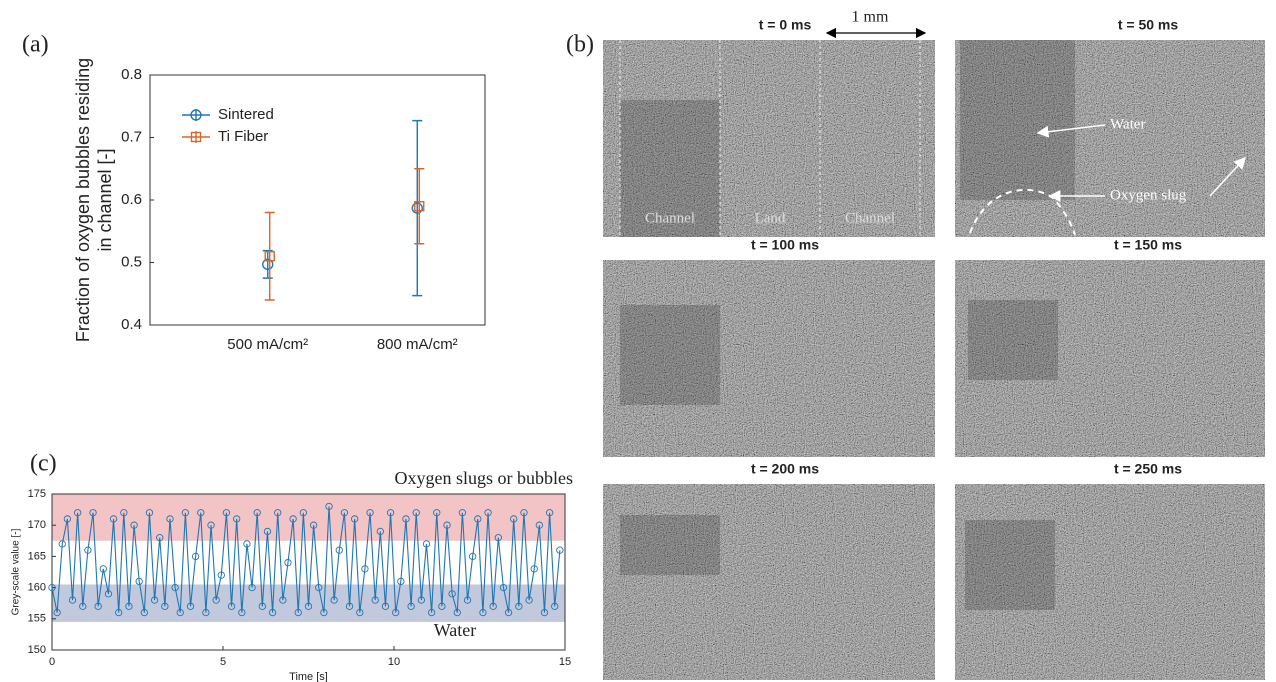  I want to click on frame-title: t = 200 ms, so click(785, 469).